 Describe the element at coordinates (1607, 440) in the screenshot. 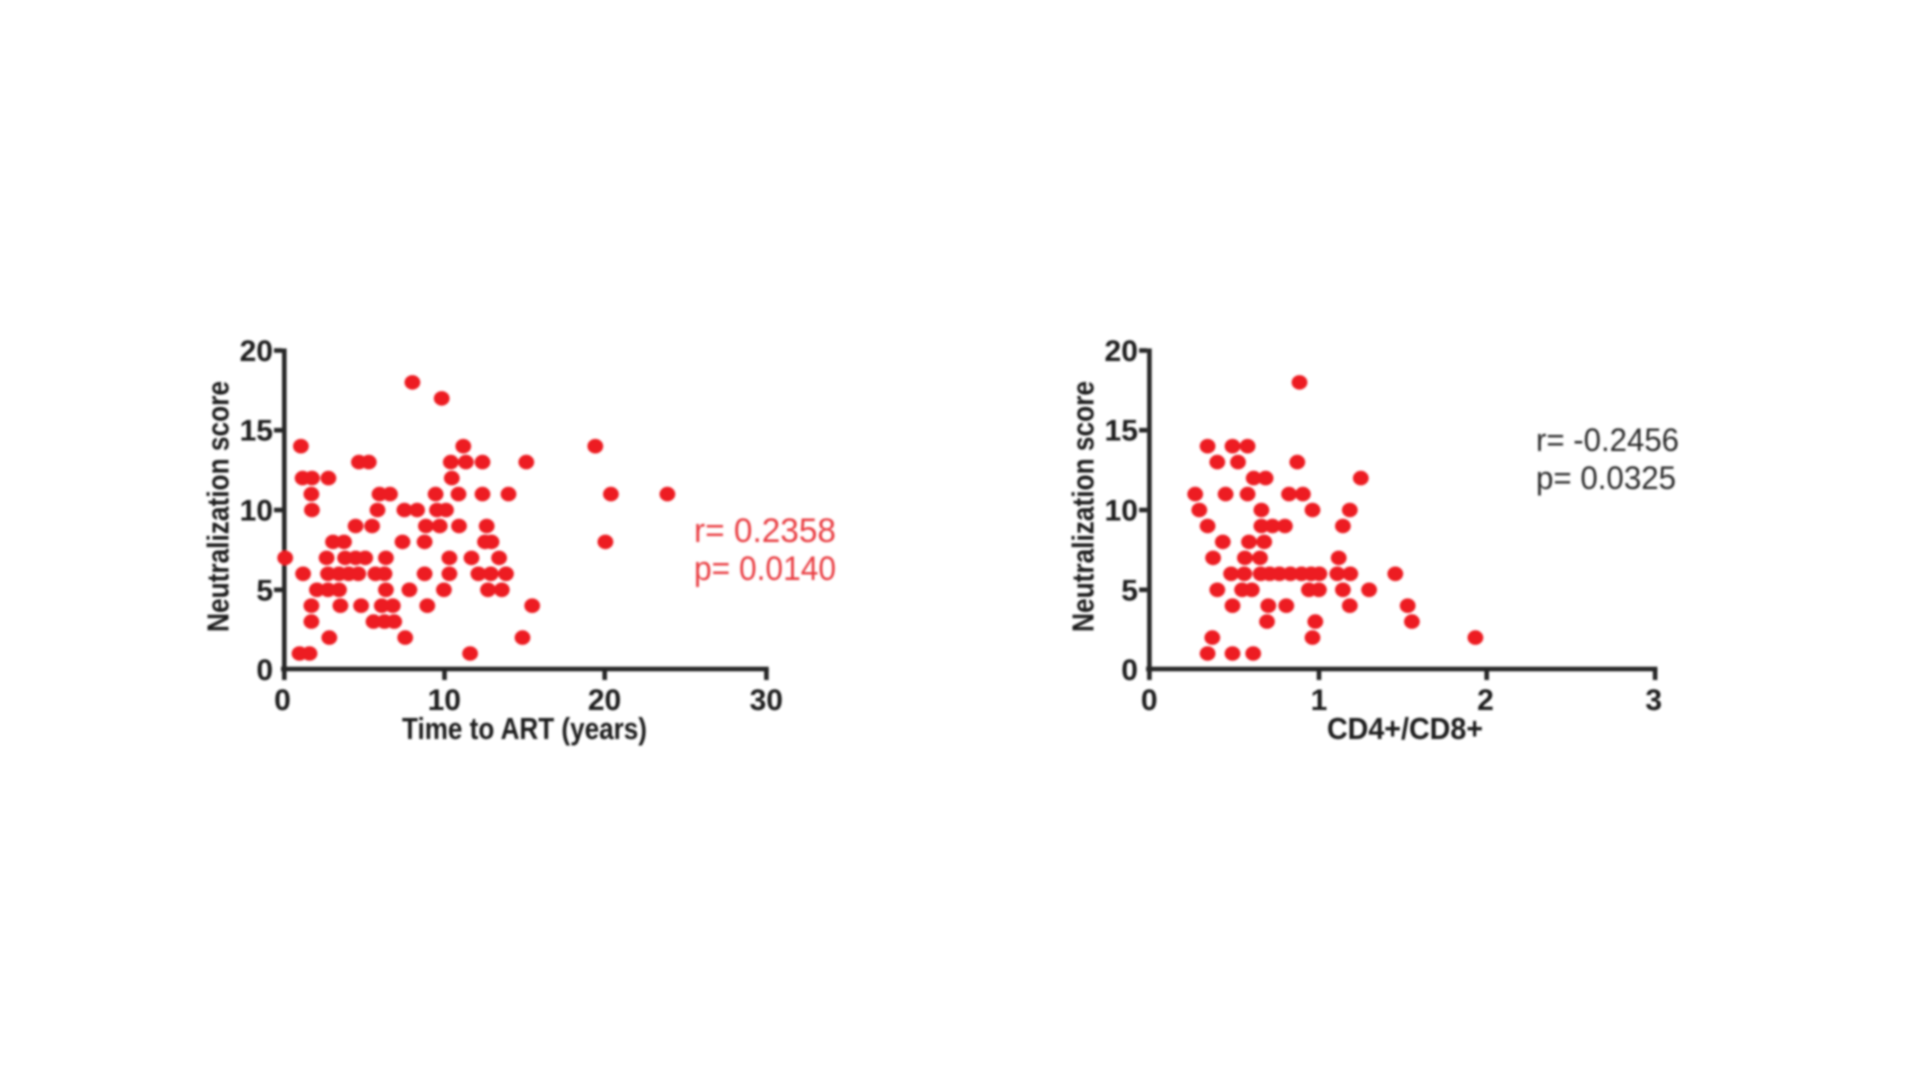

I see `svg-text: r= -0.2456` at that location.